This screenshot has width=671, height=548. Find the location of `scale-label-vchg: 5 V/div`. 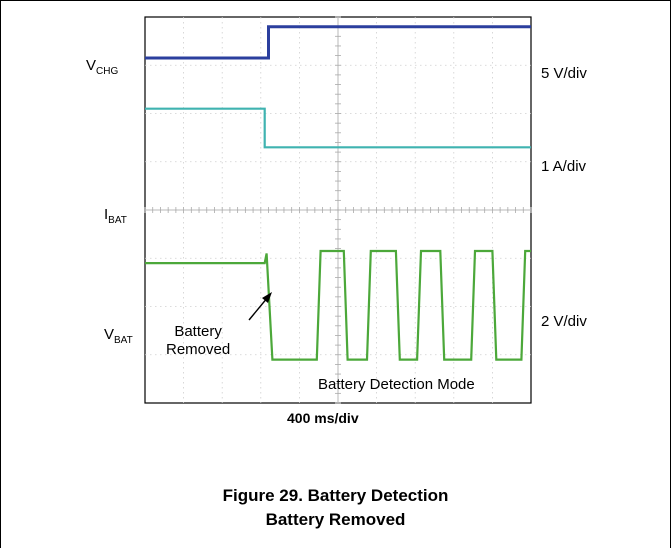

scale-label-vchg: 5 V/div is located at coordinates (564, 73).